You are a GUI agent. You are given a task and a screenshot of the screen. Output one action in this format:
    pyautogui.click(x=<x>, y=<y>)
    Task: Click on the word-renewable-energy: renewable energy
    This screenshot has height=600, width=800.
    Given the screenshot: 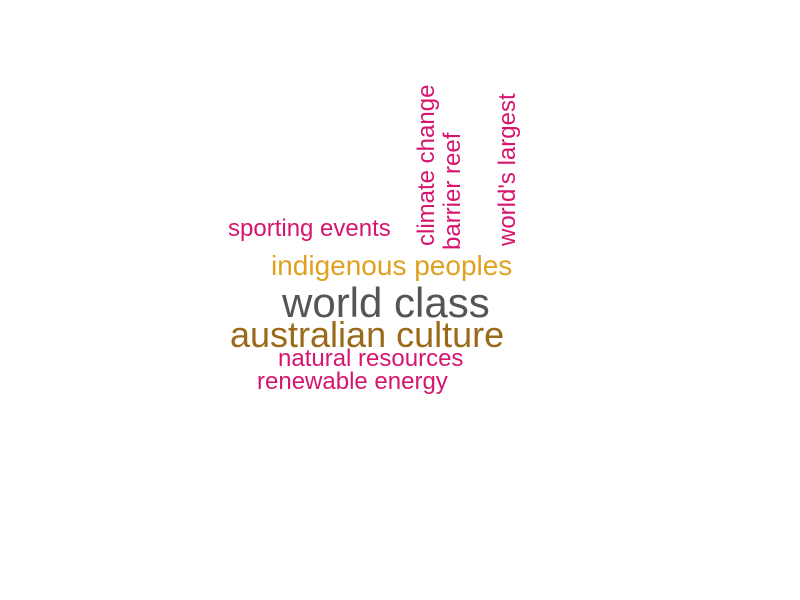 What is the action you would take?
    pyautogui.click(x=352, y=381)
    